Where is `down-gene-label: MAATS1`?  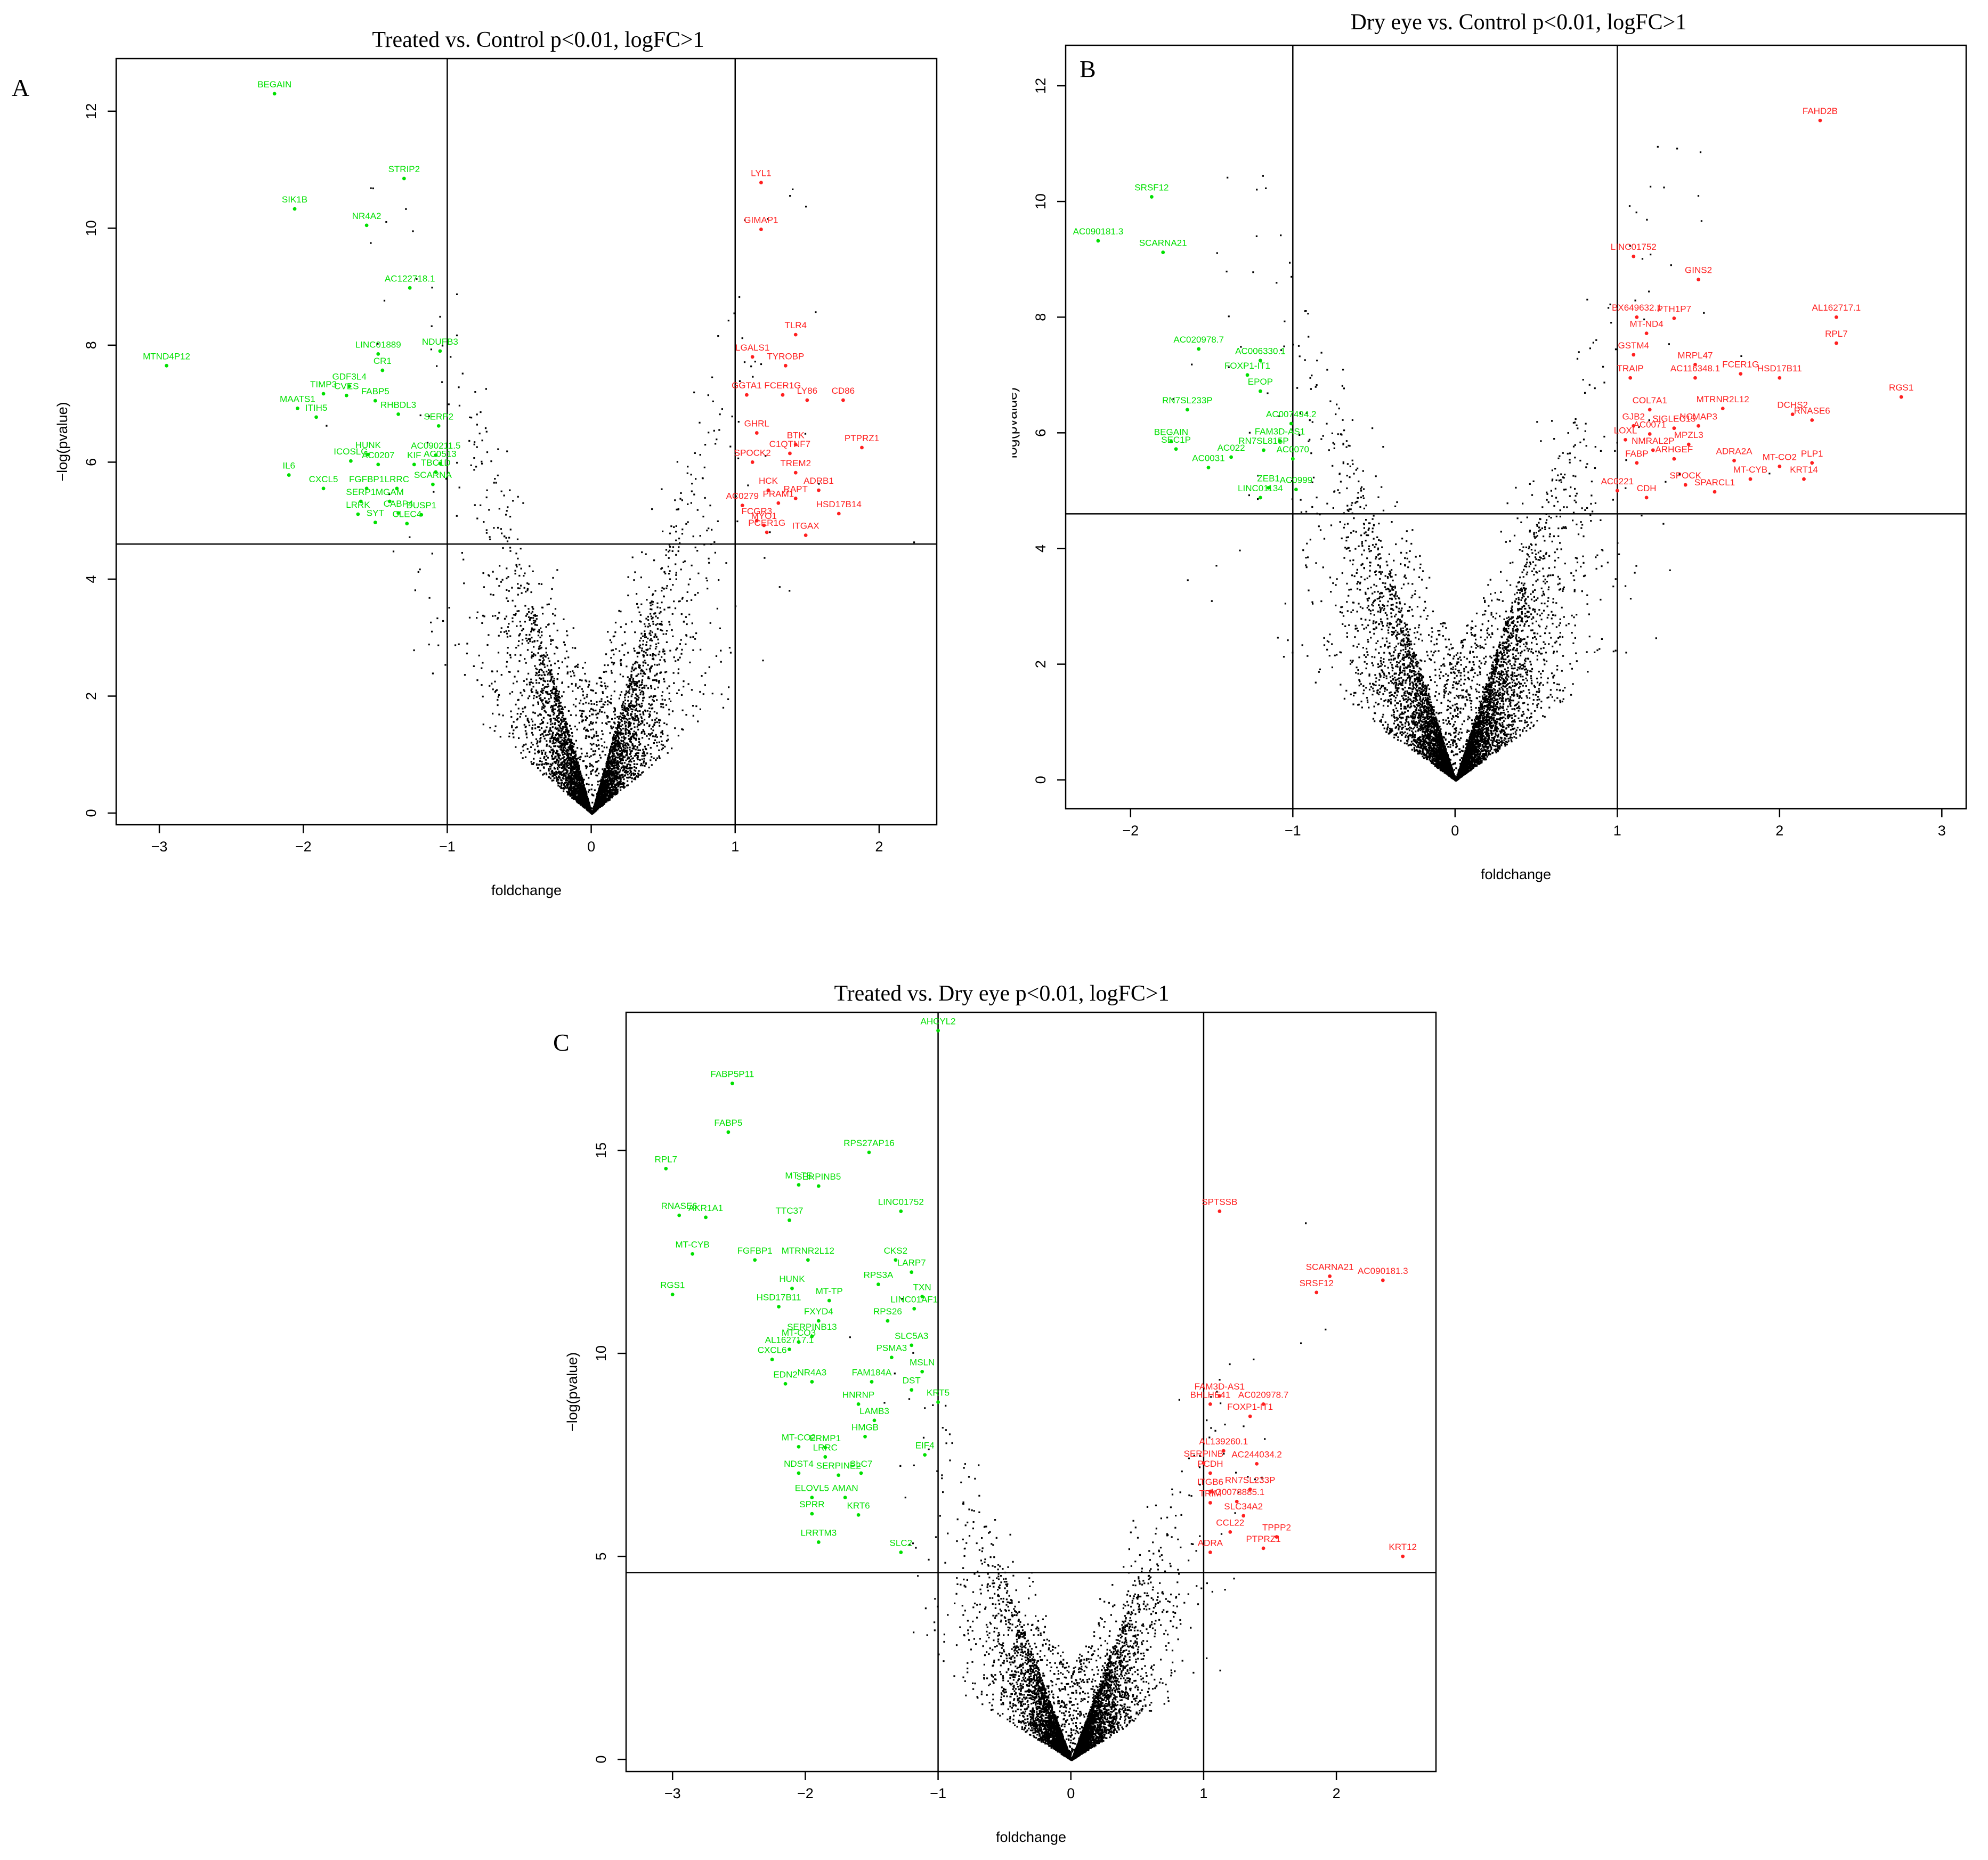 down-gene-label: MAATS1 is located at coordinates (297, 399).